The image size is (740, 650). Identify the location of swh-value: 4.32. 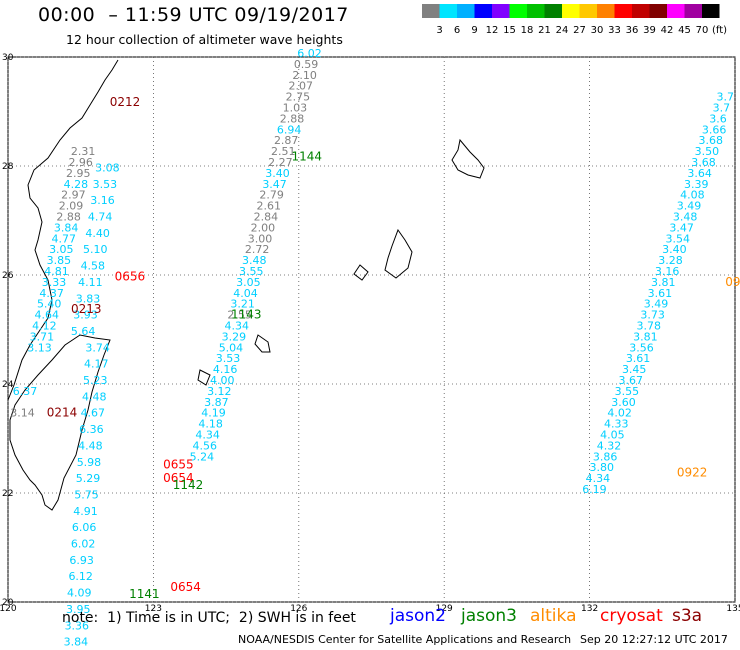
(609, 445).